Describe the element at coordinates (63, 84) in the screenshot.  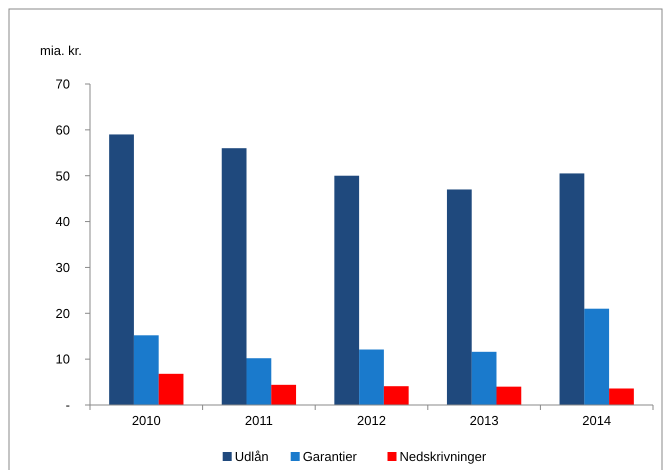
I see `y-tick-label: 70` at that location.